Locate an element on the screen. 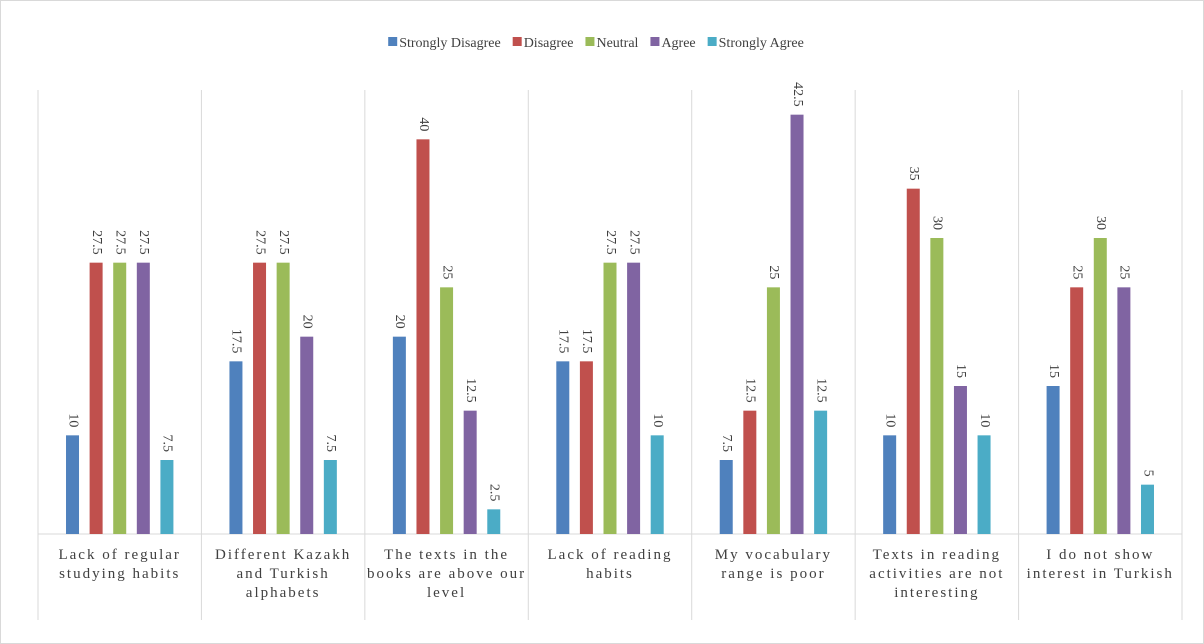 The image size is (1204, 644). value-label: 2.5 is located at coordinates (494, 493).